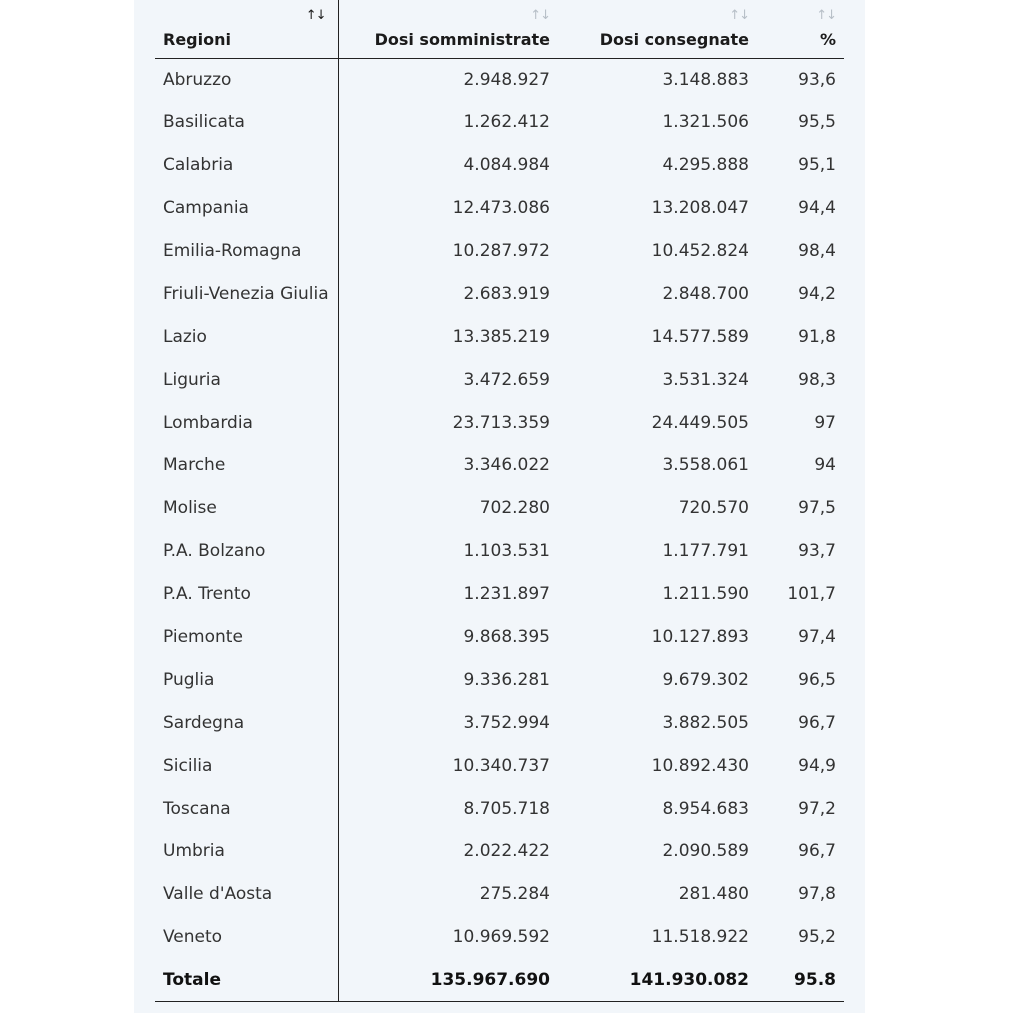  Describe the element at coordinates (247, 809) in the screenshot. I see `cell-region: Toscana` at that location.